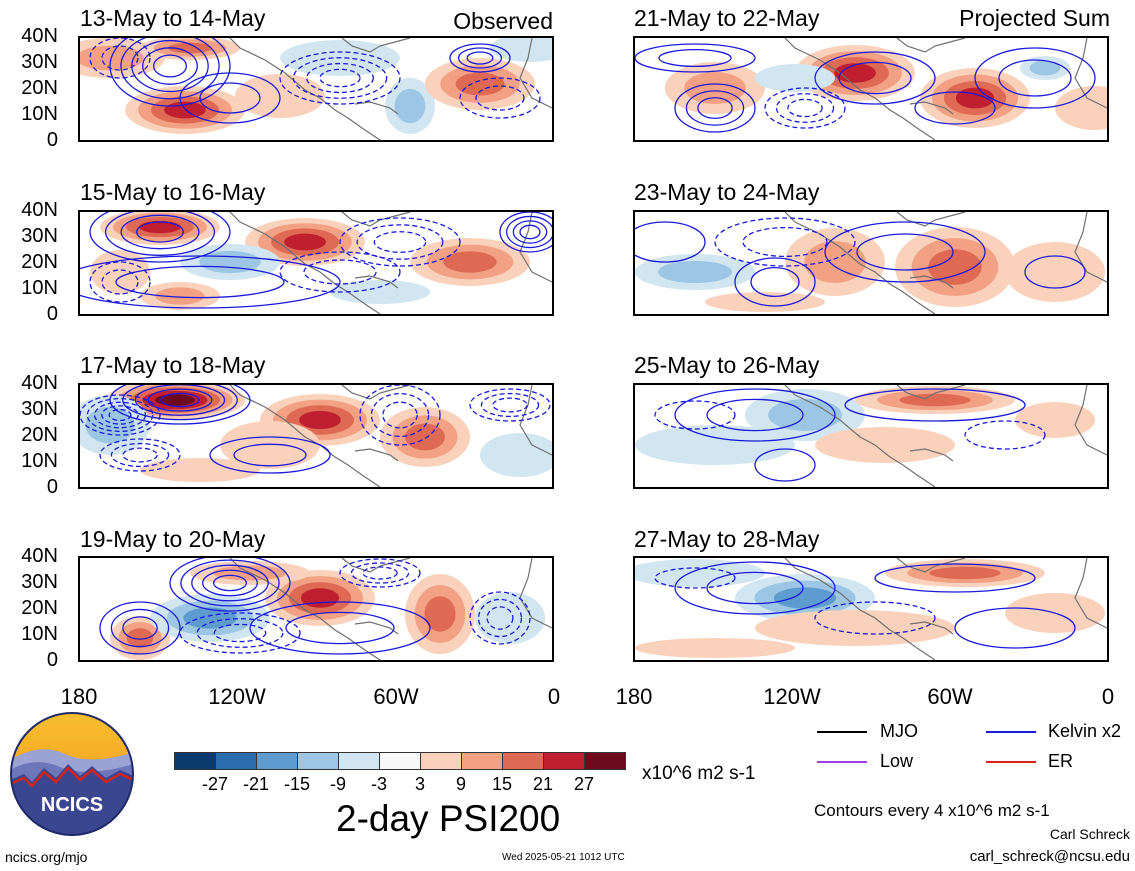 This screenshot has height=871, width=1135. I want to click on panel-title-7: 25-May to 26-May, so click(727, 365).